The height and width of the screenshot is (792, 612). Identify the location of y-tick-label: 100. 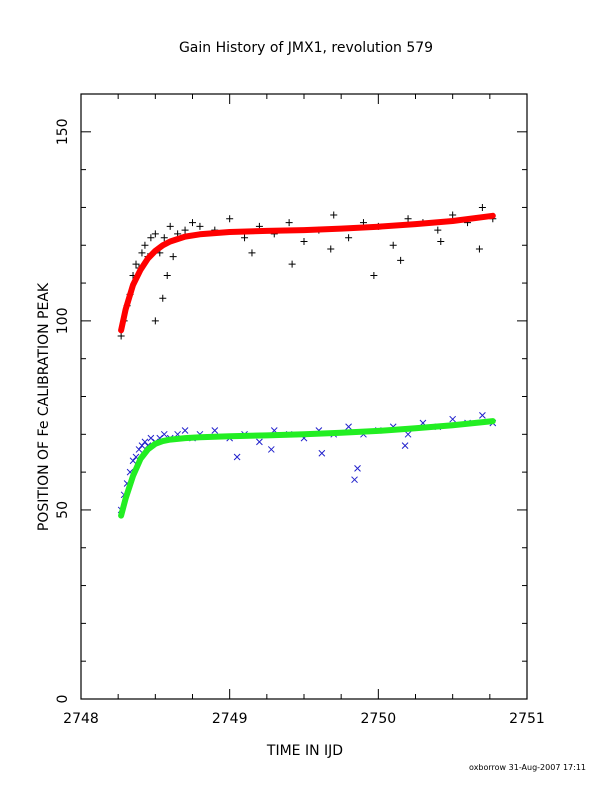
(63, 321).